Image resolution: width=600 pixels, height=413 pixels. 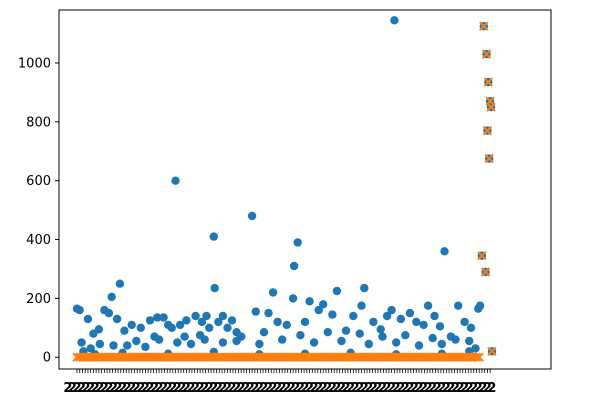 I want to click on y-tick-label: 400, so click(x=38, y=240).